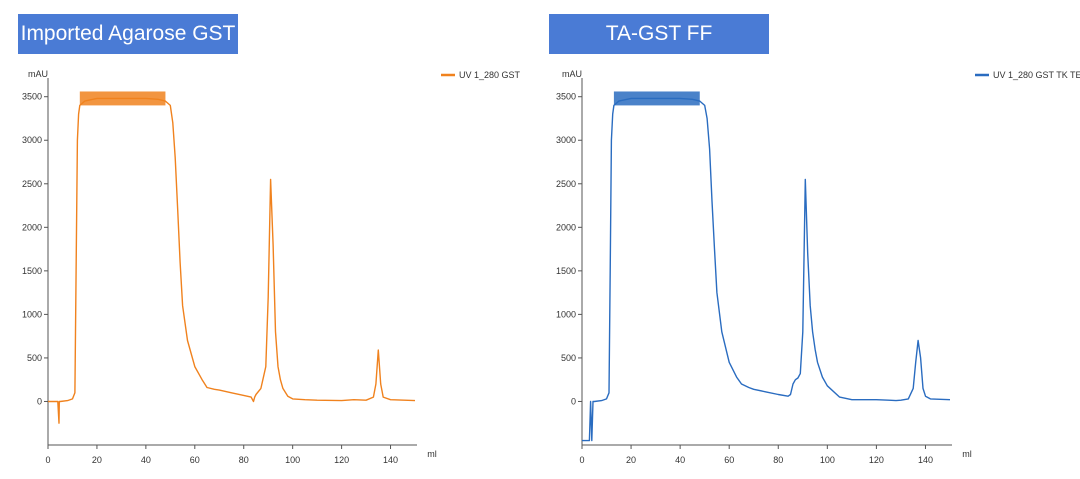  What do you see at coordinates (1036, 75) in the screenshot?
I see `legend-label: UV 1_280 GST TK TEST` at bounding box center [1036, 75].